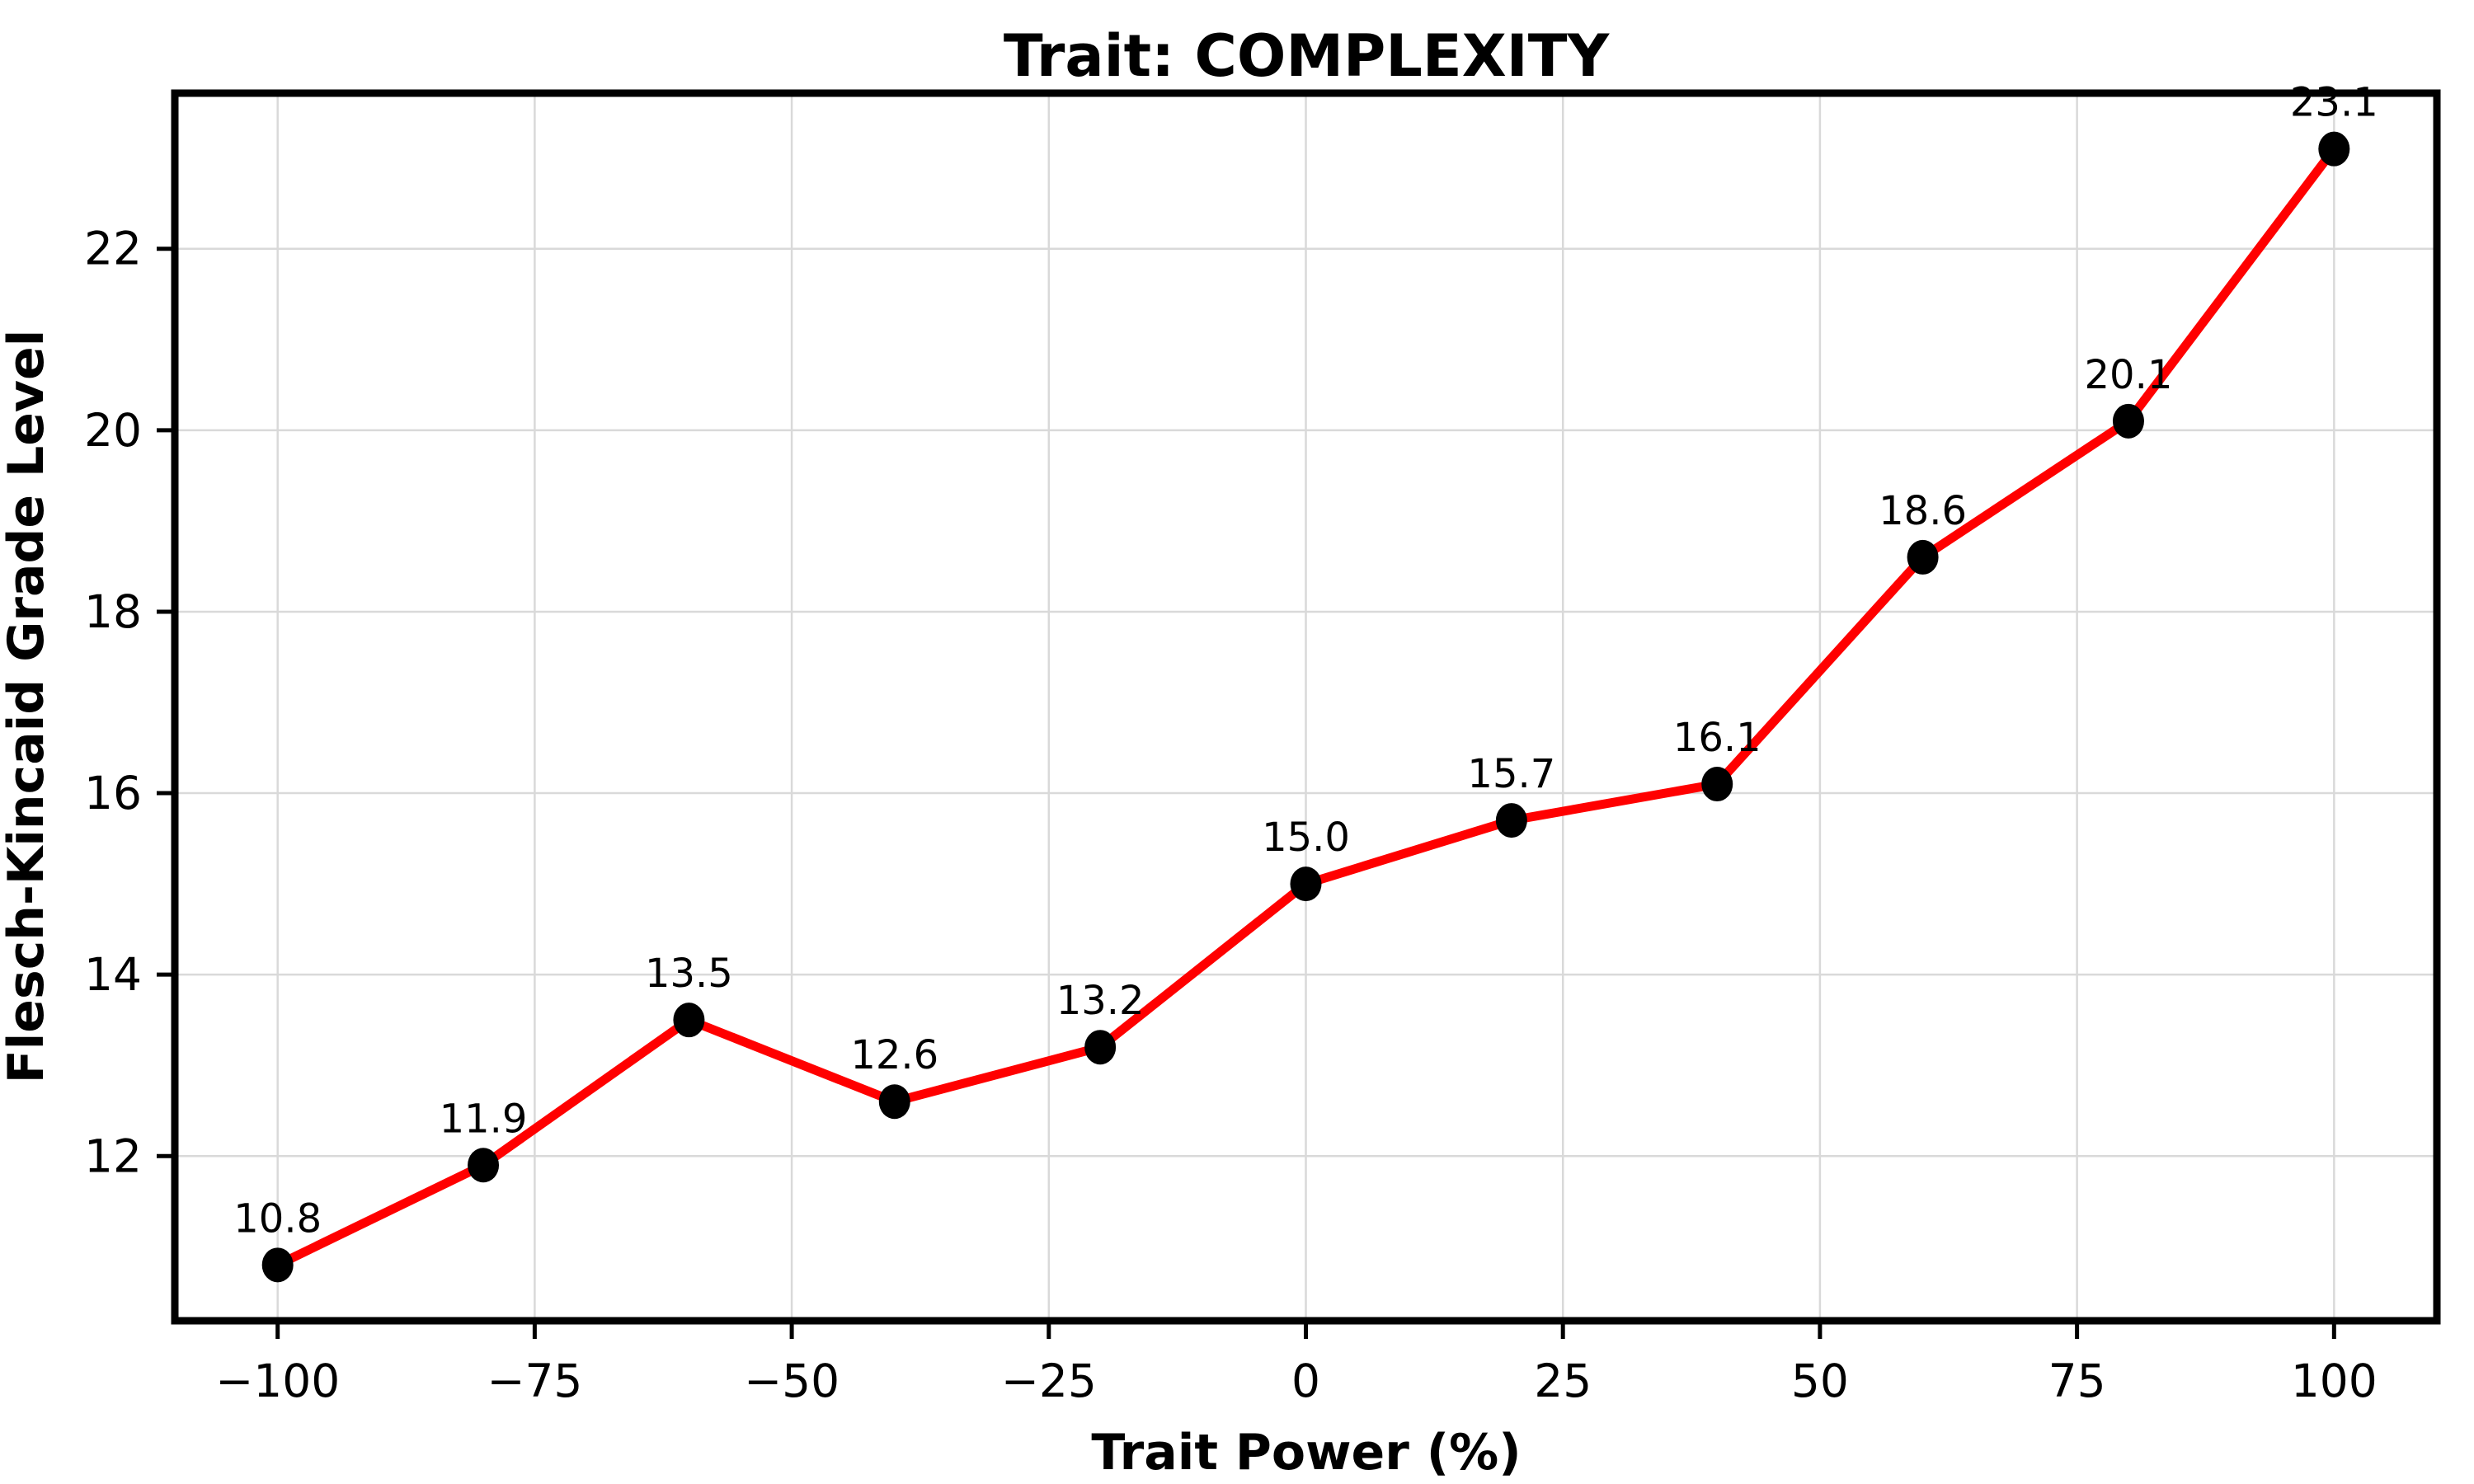 The width and height of the screenshot is (2474, 1484). I want to click on x-tick-label: 75, so click(2077, 1381).